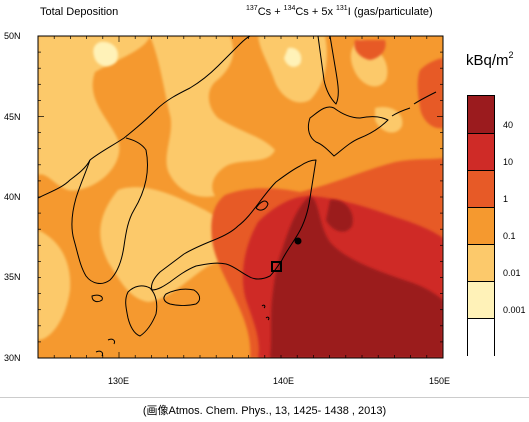 The height and width of the screenshot is (422, 529). What do you see at coordinates (12, 358) in the screenshot?
I see `lat-label-30n: 30N` at bounding box center [12, 358].